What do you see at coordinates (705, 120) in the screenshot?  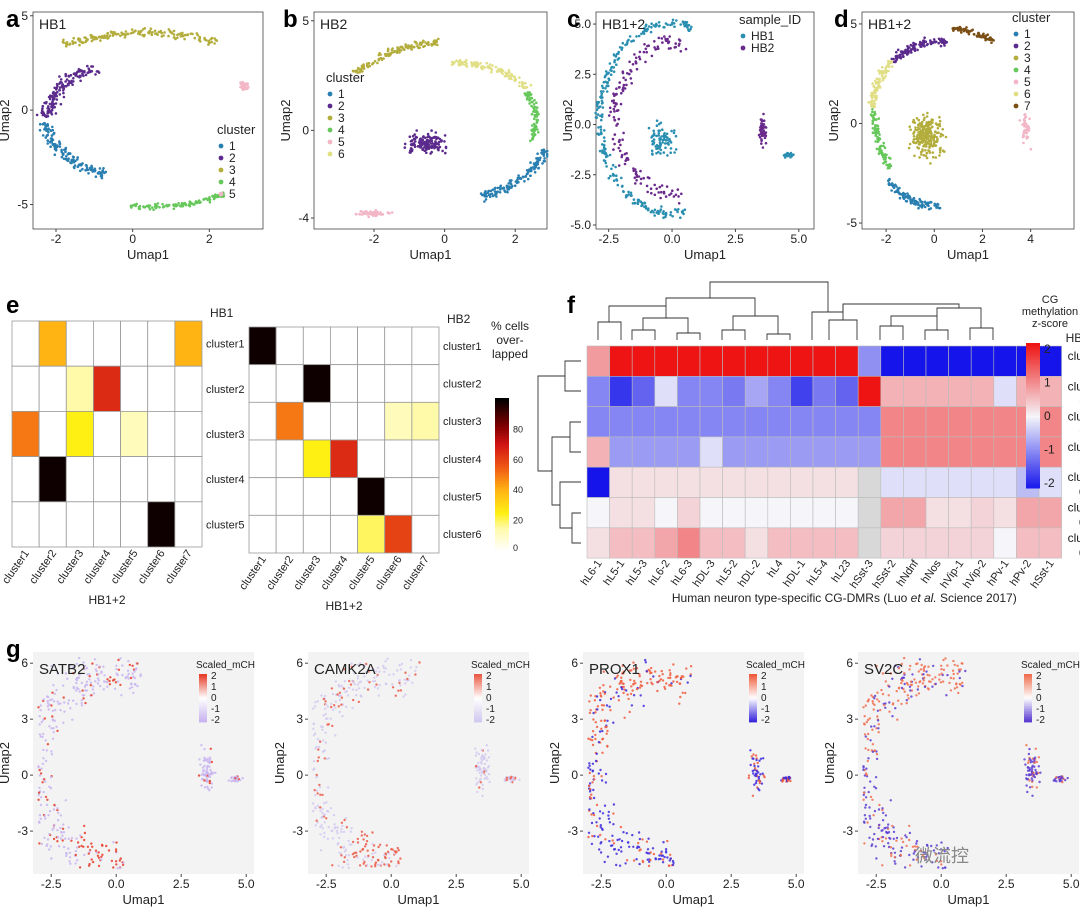 I see `umap-plot-area-c` at bounding box center [705, 120].